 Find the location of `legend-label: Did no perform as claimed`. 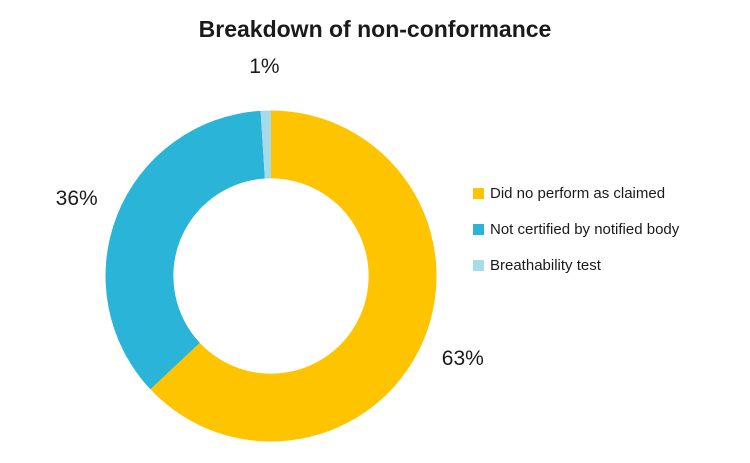

legend-label: Did no perform as claimed is located at coordinates (578, 193).